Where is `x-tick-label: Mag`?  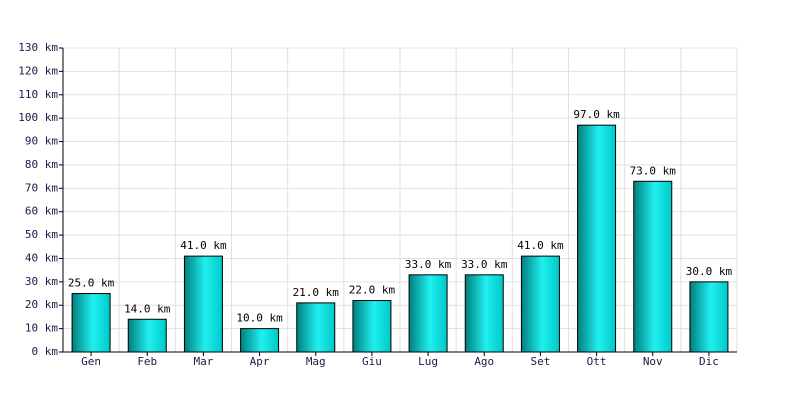
x-tick-label: Mag is located at coordinates (316, 361).